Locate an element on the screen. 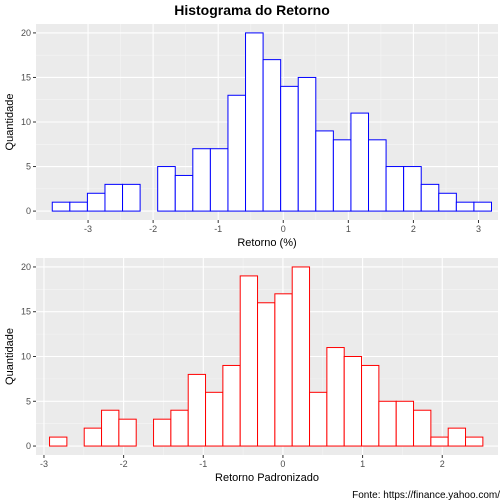 The height and width of the screenshot is (504, 504). source-caption: Fonte: https://finance.yahoo.com/ is located at coordinates (426, 495).